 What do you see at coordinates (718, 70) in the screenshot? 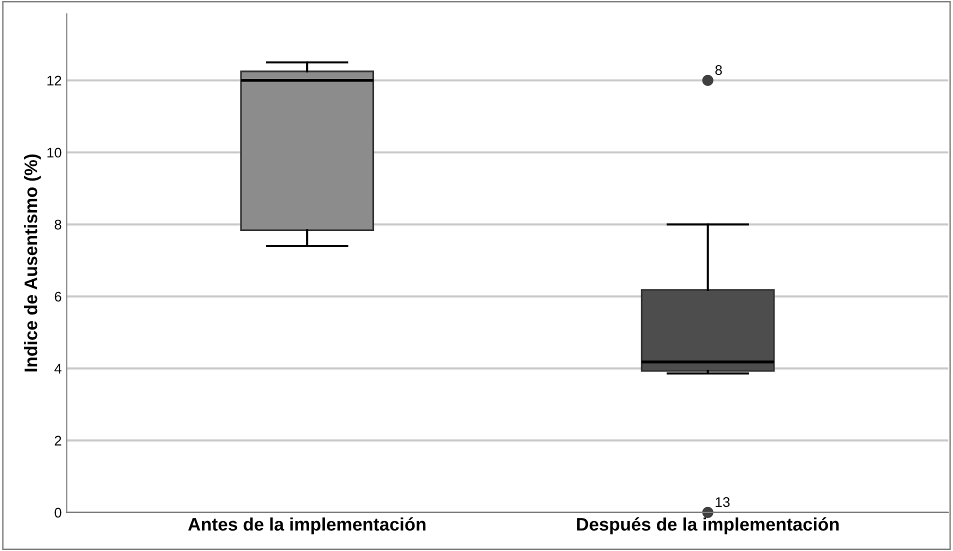
I see `annotation: 8` at bounding box center [718, 70].